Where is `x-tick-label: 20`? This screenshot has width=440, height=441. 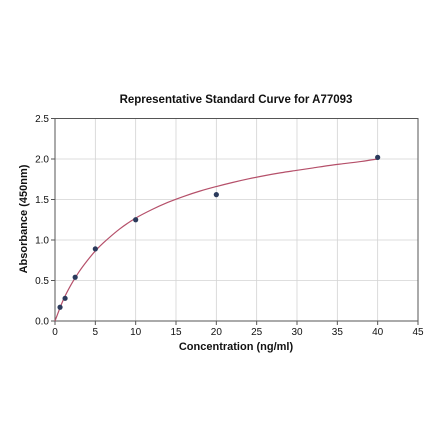
x-tick-label: 20 is located at coordinates (217, 332).